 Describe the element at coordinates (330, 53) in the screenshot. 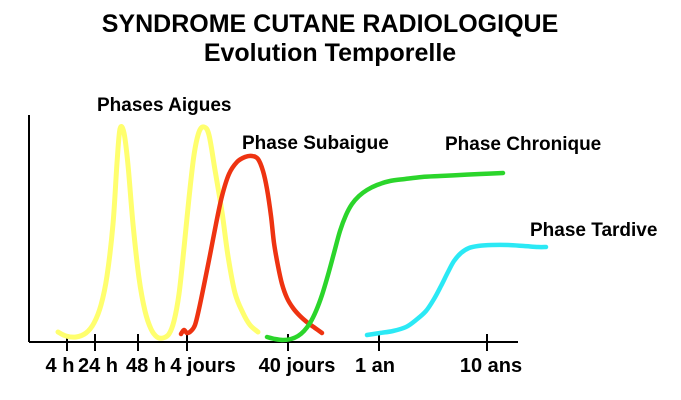

I see `chart-subtitle: Evolution Temporelle` at that location.